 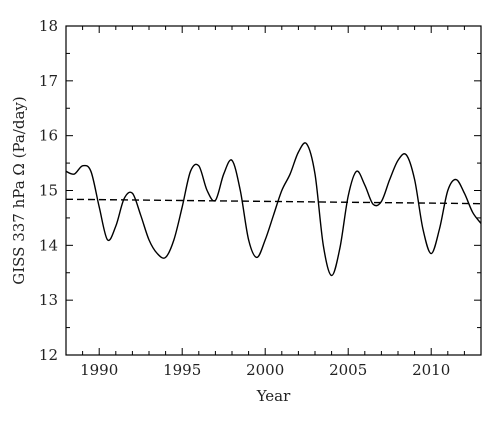 What do you see at coordinates (99, 370) in the screenshot?
I see `x-tick-label: 1990` at bounding box center [99, 370].